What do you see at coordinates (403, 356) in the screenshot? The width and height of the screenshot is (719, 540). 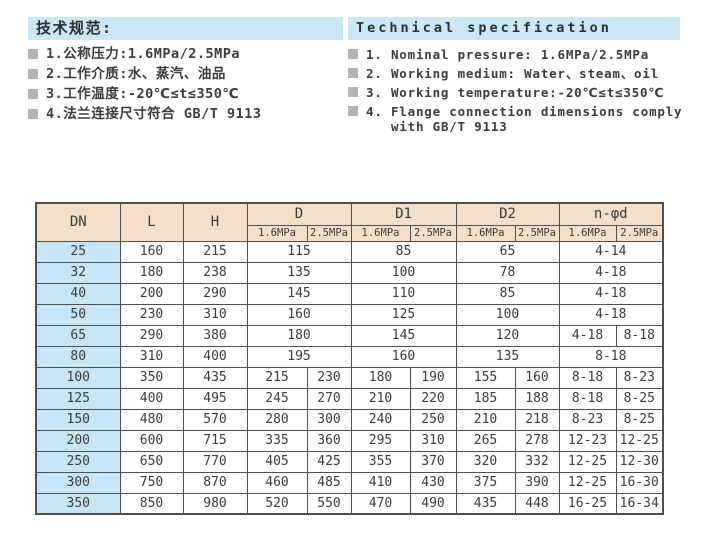 I see `cell-d1: 160` at bounding box center [403, 356].